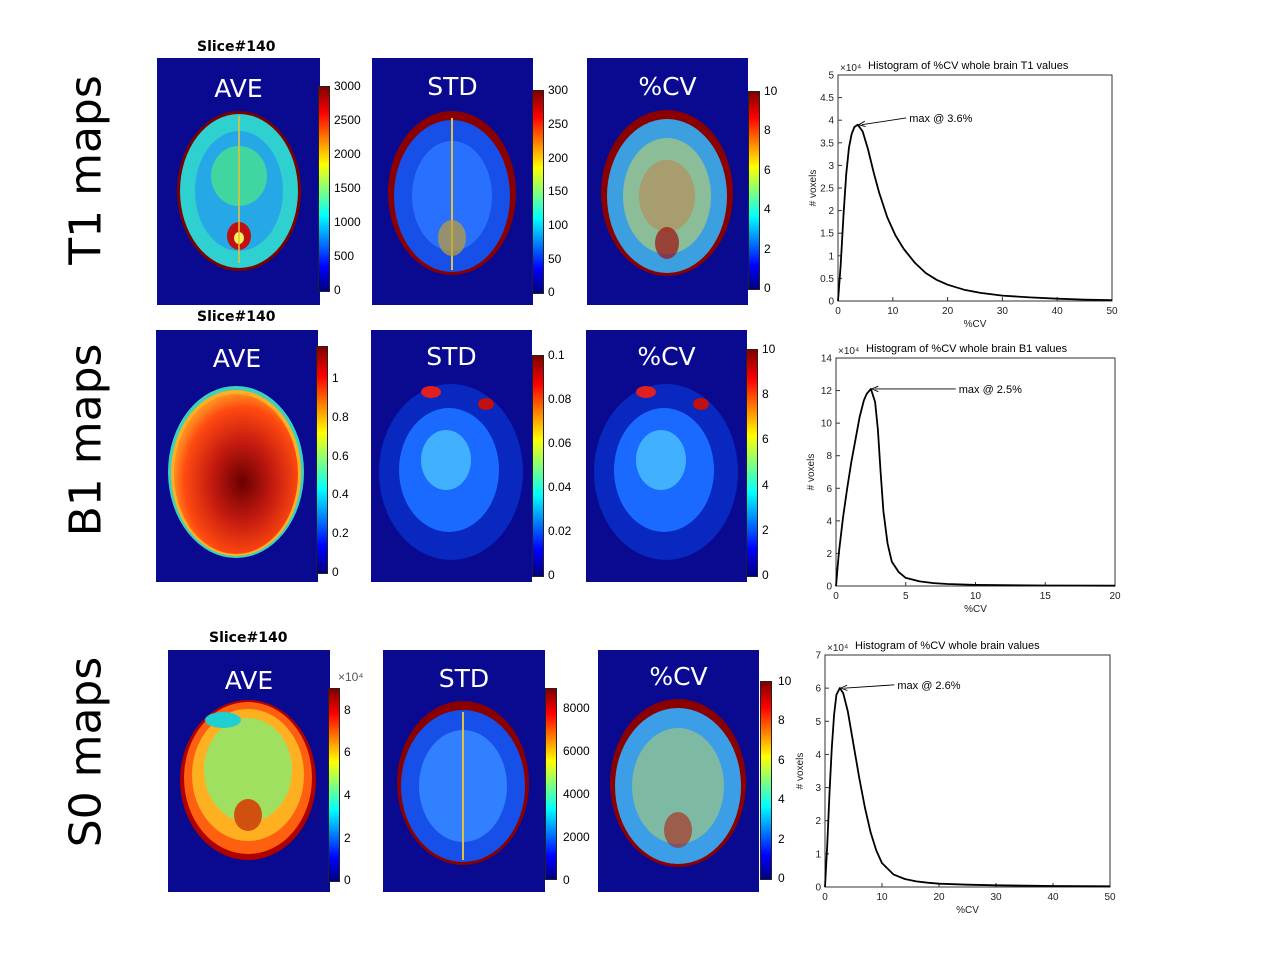 The height and width of the screenshot is (965, 1280). What do you see at coordinates (827, 391) in the screenshot?
I see `y-tick-label: 12` at bounding box center [827, 391].